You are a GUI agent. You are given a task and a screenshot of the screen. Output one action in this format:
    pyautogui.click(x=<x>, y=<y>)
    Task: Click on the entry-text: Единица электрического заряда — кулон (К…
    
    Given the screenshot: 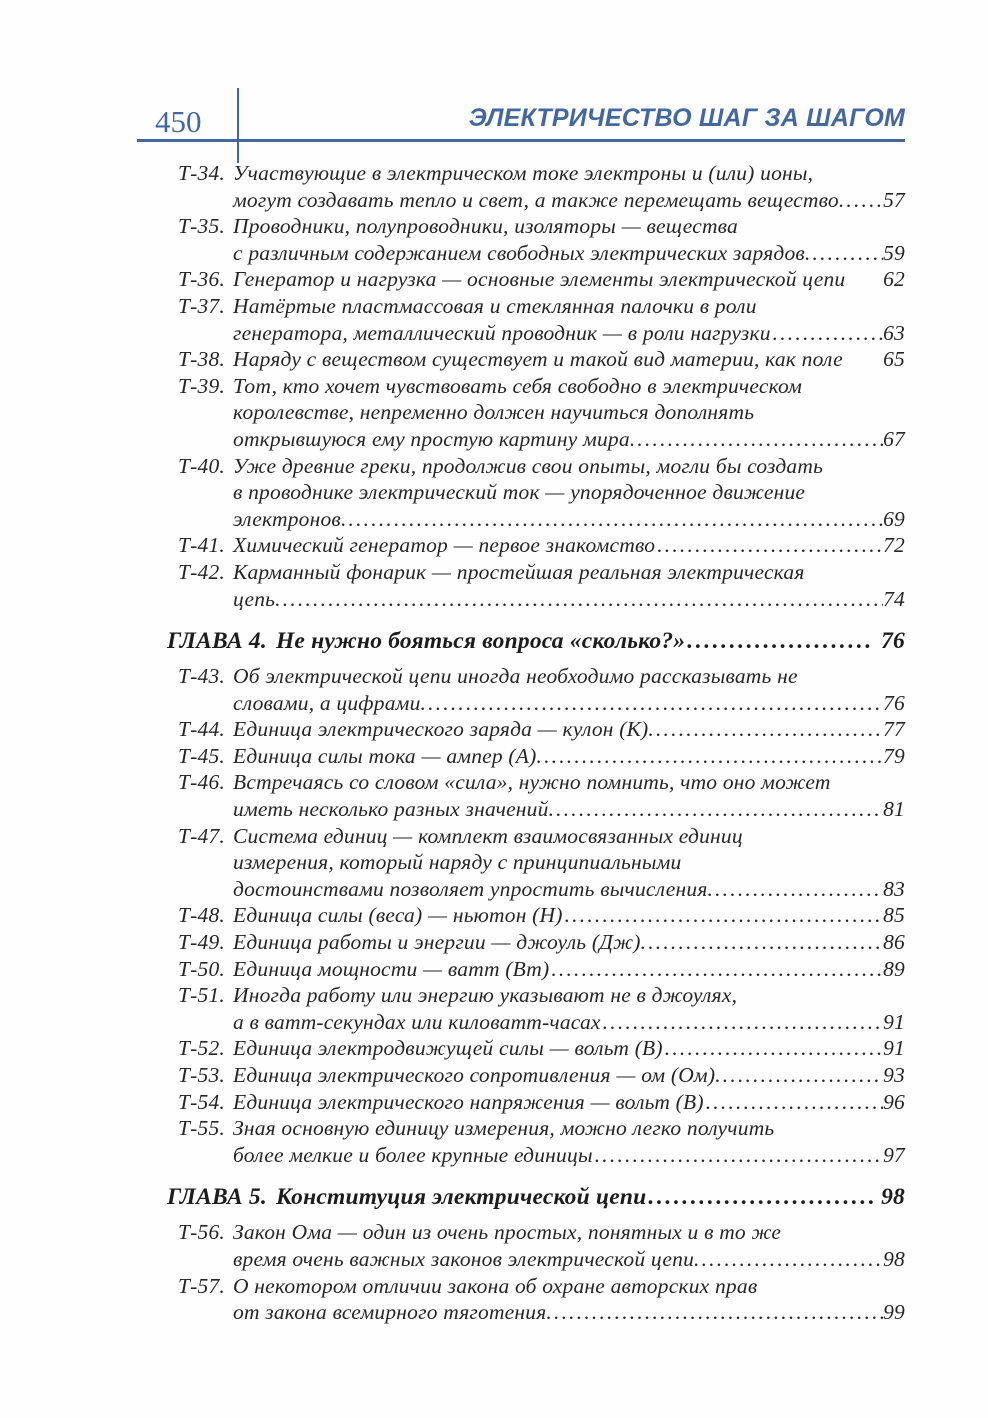 What is the action you would take?
    pyautogui.click(x=443, y=729)
    